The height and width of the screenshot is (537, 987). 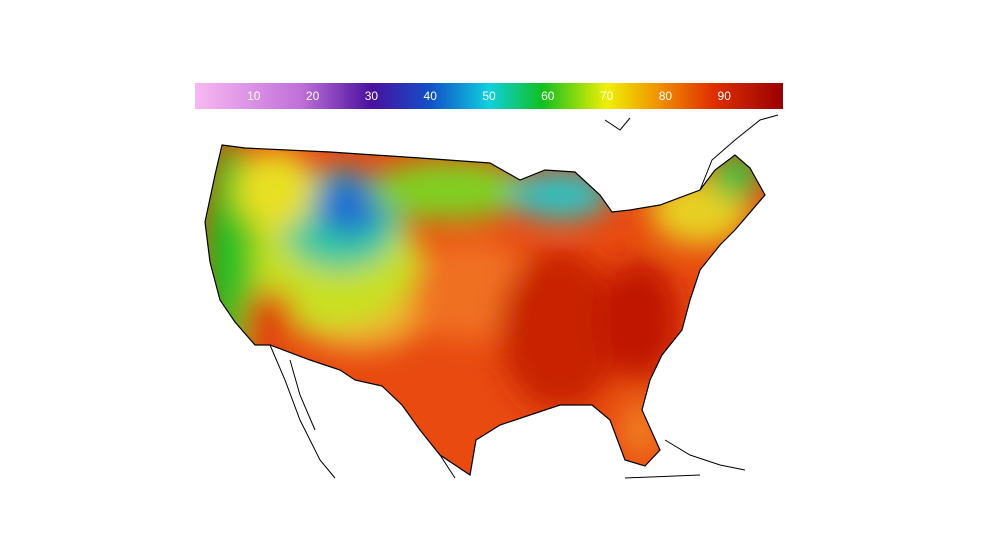 What do you see at coordinates (725, 96) in the screenshot?
I see `scale-label: 90` at bounding box center [725, 96].